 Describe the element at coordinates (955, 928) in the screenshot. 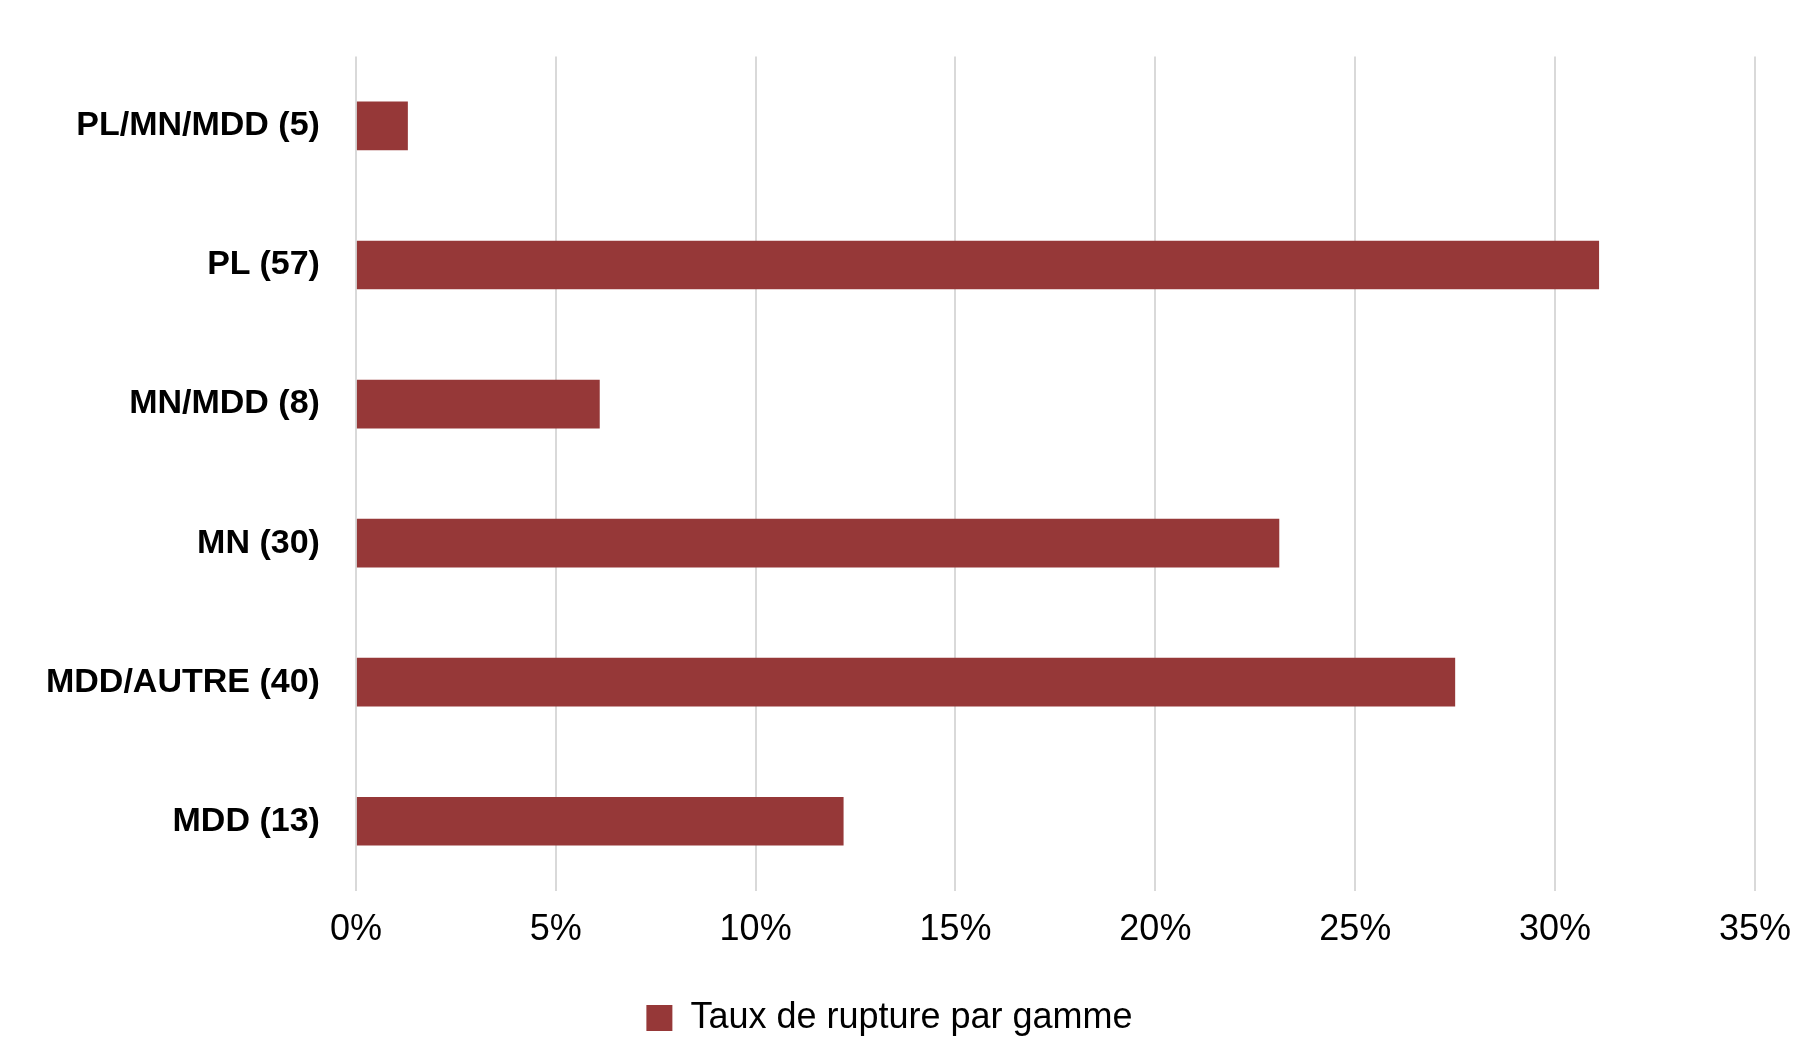

I see `x-tick-label: 15%` at that location.